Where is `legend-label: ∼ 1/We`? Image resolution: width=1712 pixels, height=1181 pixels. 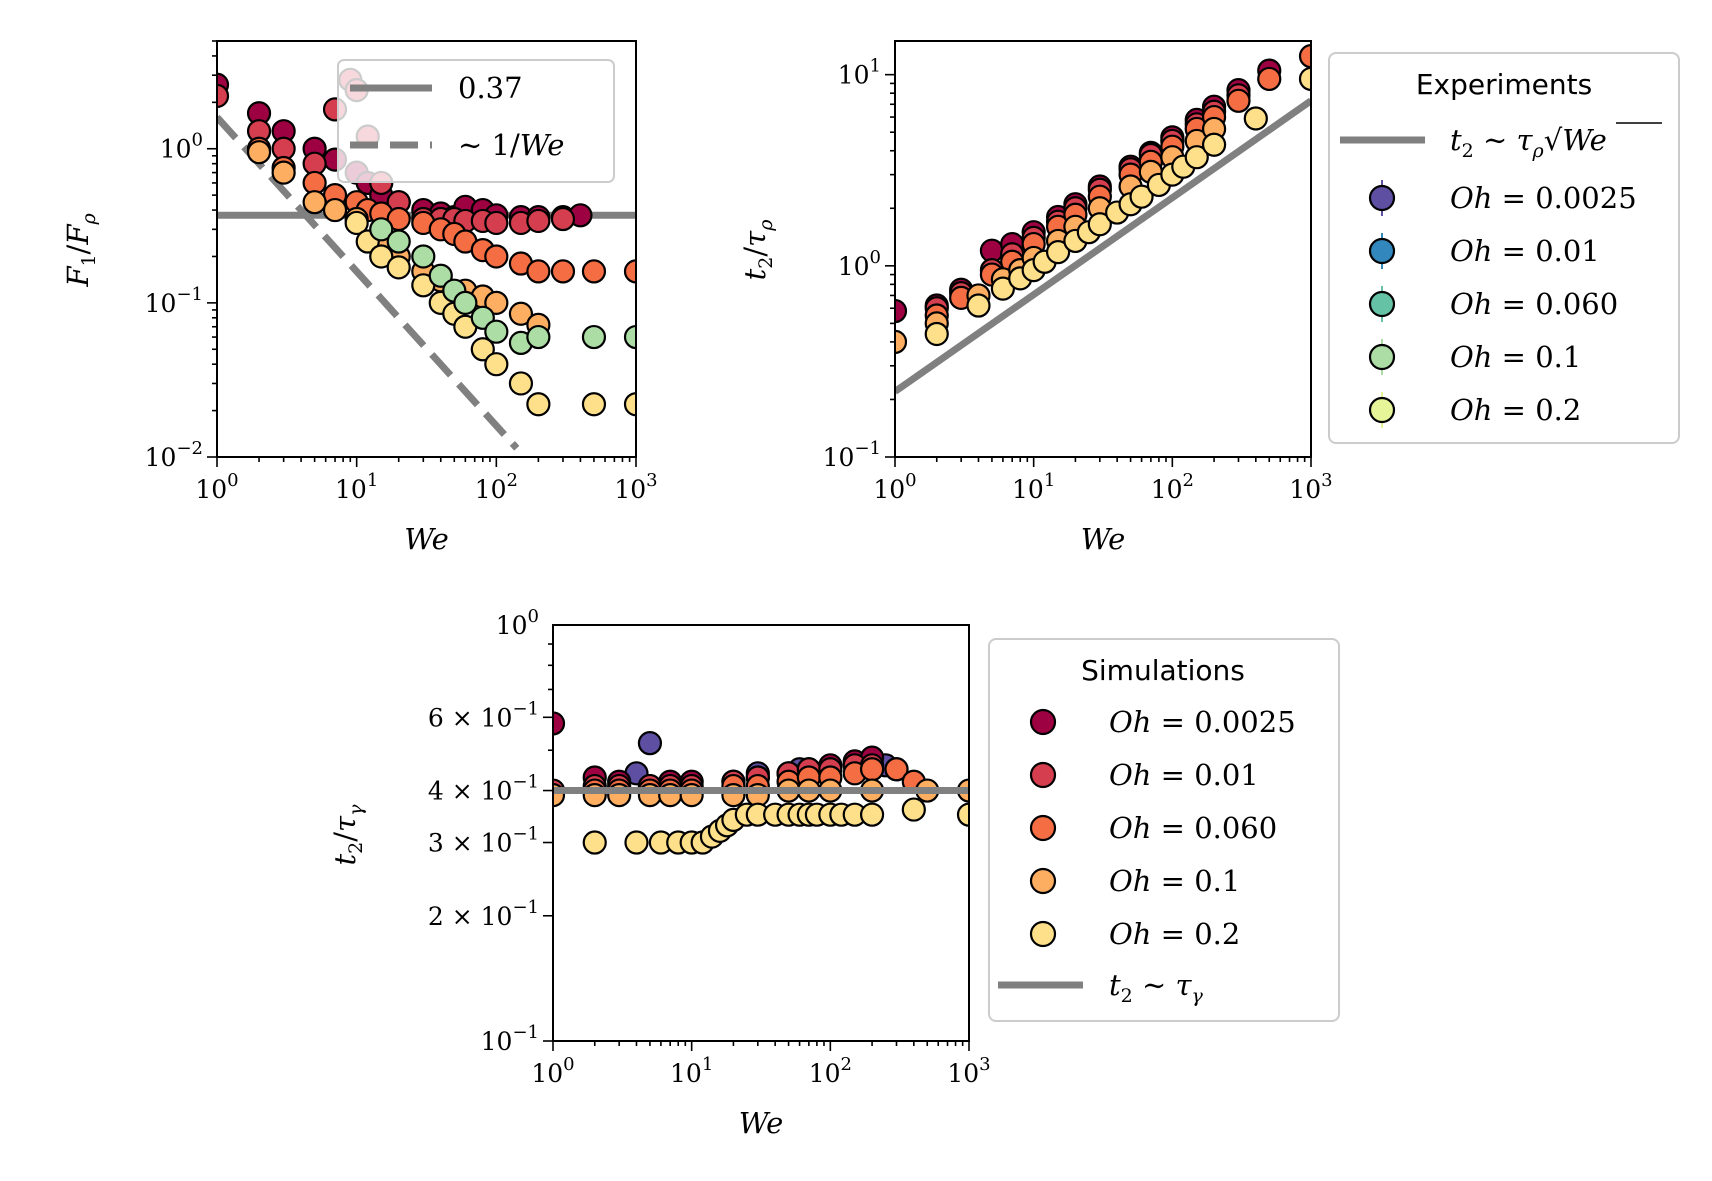
legend-label: ∼ 1/We is located at coordinates (511, 145).